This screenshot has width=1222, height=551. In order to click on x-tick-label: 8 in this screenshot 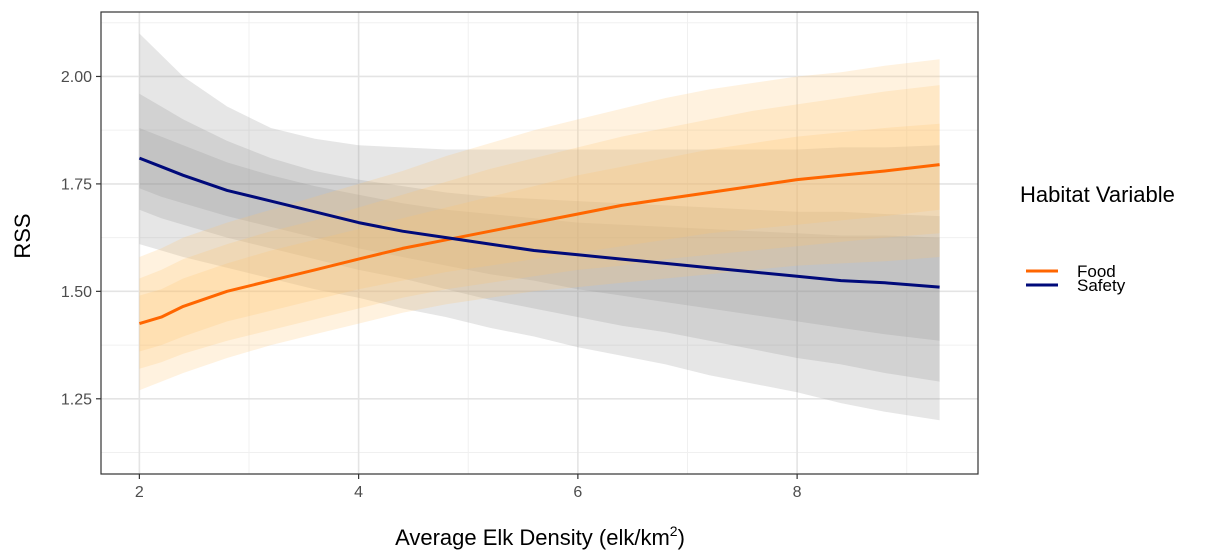, I will do `click(797, 492)`.